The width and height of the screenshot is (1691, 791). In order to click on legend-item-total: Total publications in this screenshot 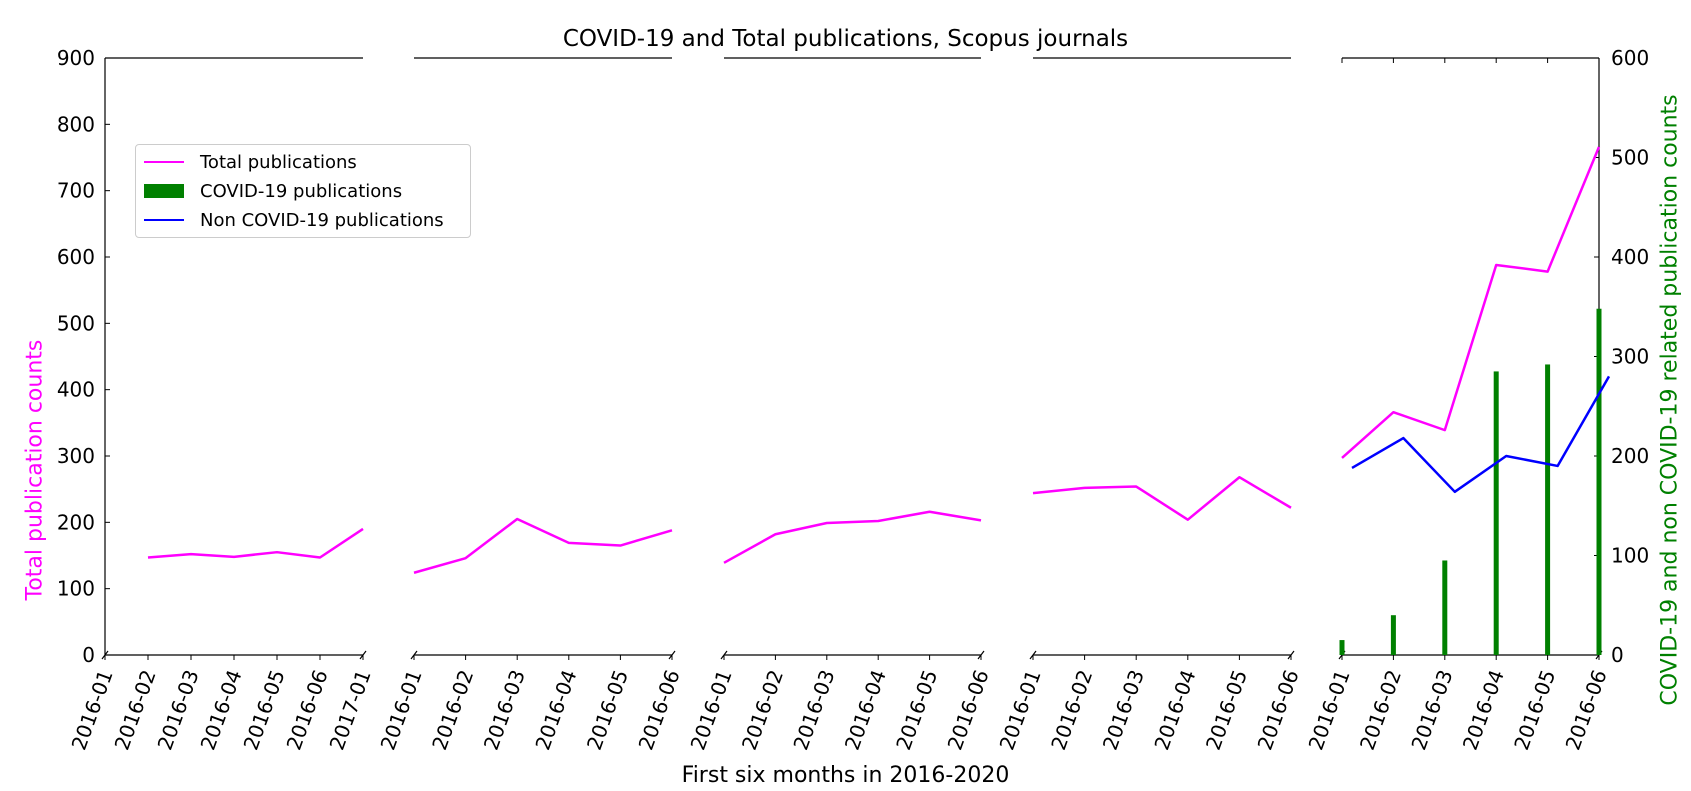, I will do `click(250, 162)`.